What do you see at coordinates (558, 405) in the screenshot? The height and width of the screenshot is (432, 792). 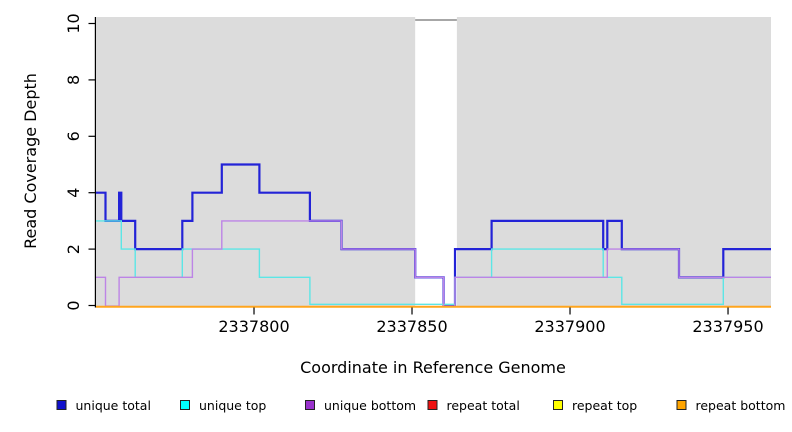 I see `repeat-top-swatch` at bounding box center [558, 405].